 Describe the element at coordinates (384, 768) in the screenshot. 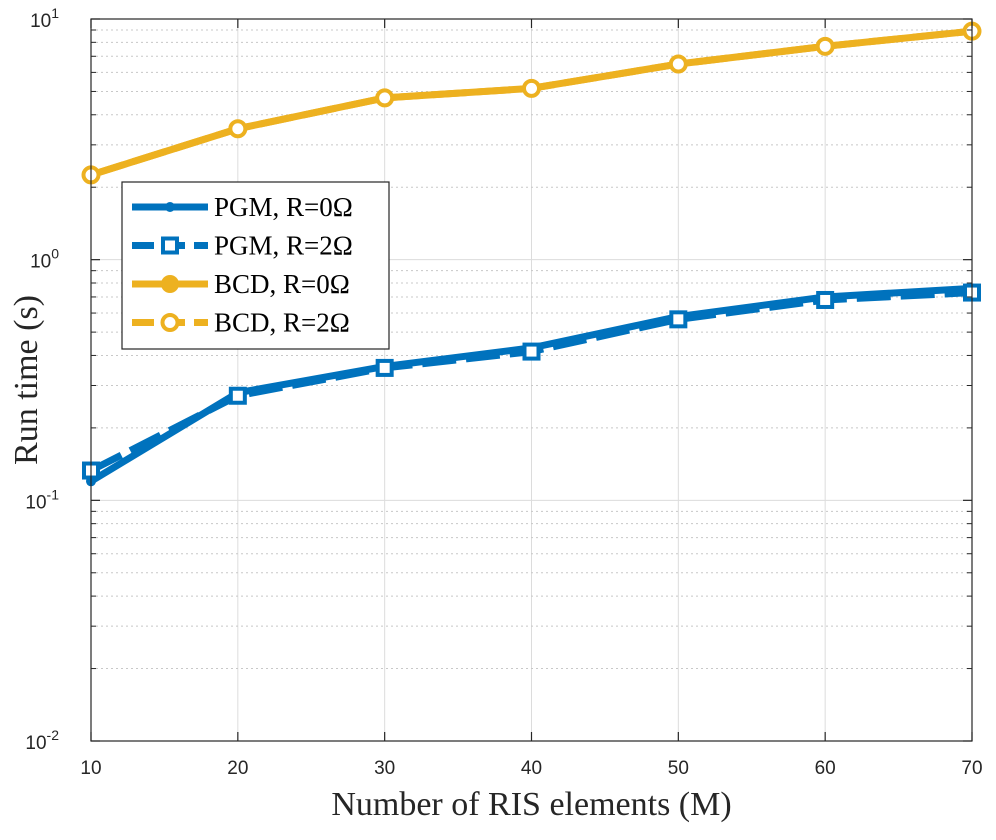

I see `x-tick-label: 30` at that location.